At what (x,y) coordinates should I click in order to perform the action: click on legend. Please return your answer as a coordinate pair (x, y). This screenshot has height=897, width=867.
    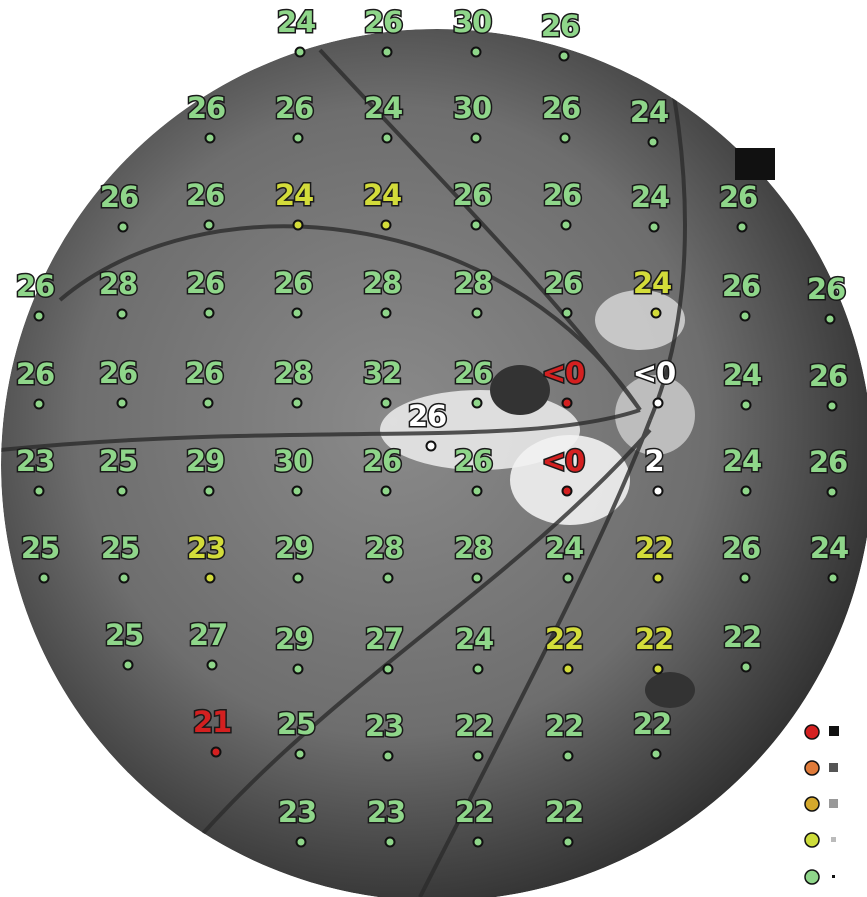
    Looking at the image, I should click on (821, 804).